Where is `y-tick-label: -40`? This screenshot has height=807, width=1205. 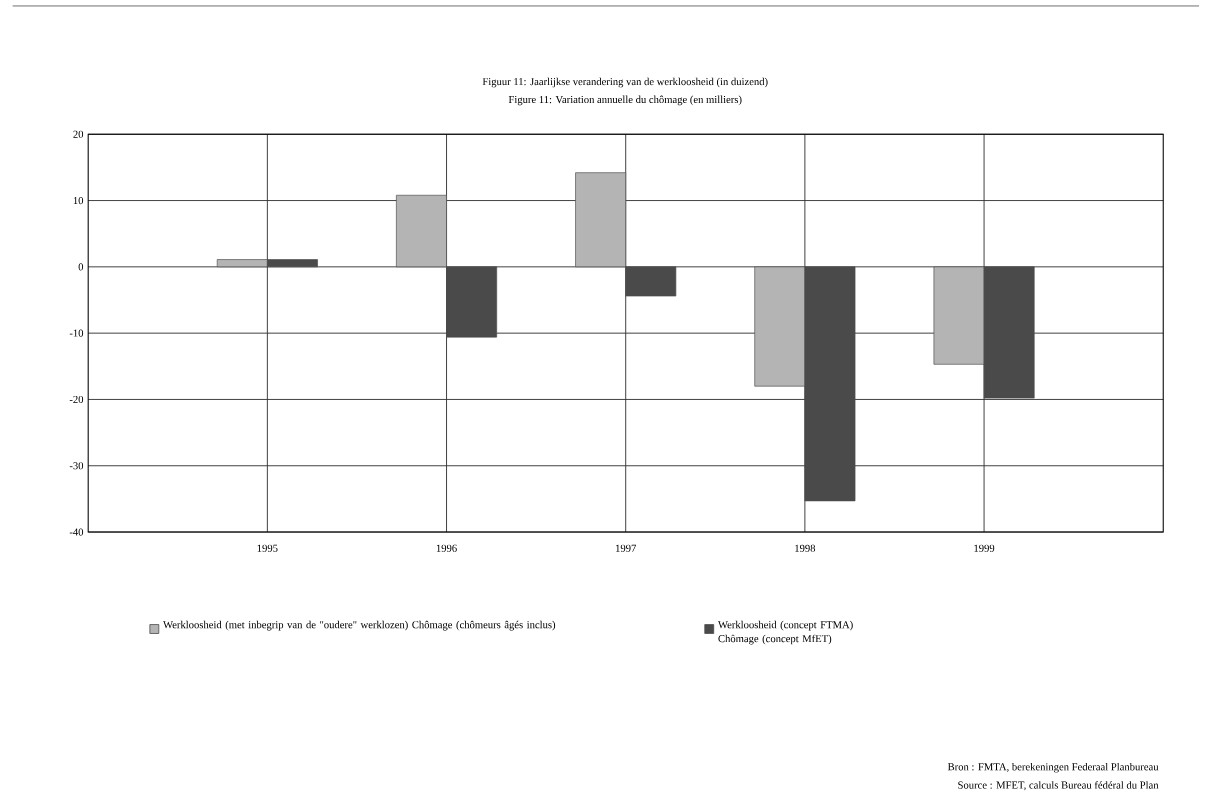
y-tick-label: -40 is located at coordinates (76, 532).